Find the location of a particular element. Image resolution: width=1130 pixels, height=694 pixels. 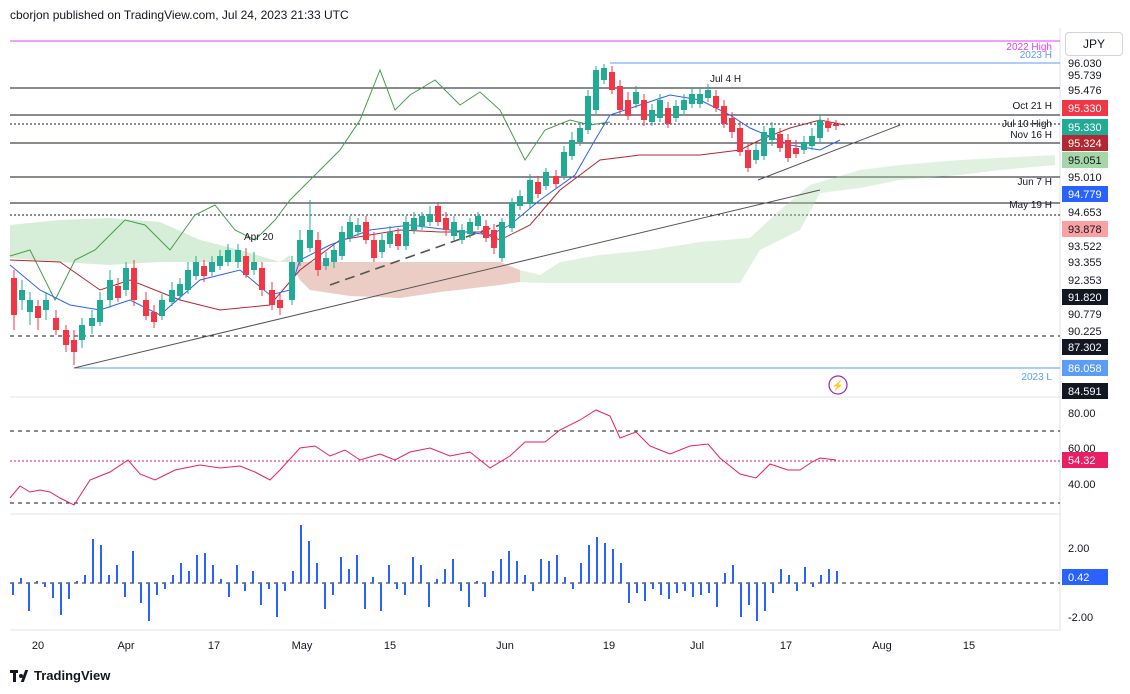

time-tick-label: Apr is located at coordinates (125, 646).